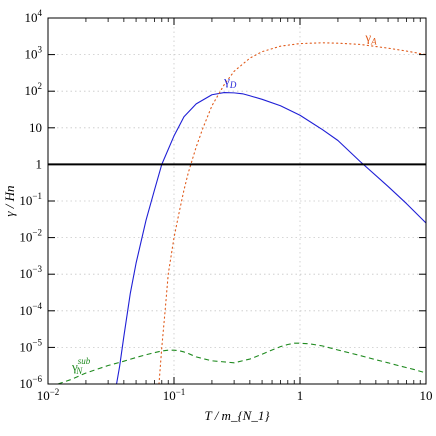 The width and height of the screenshot is (436, 436). Describe the element at coordinates (30, 382) in the screenshot. I see `y-tick-label: 10⁻⁶` at that location.